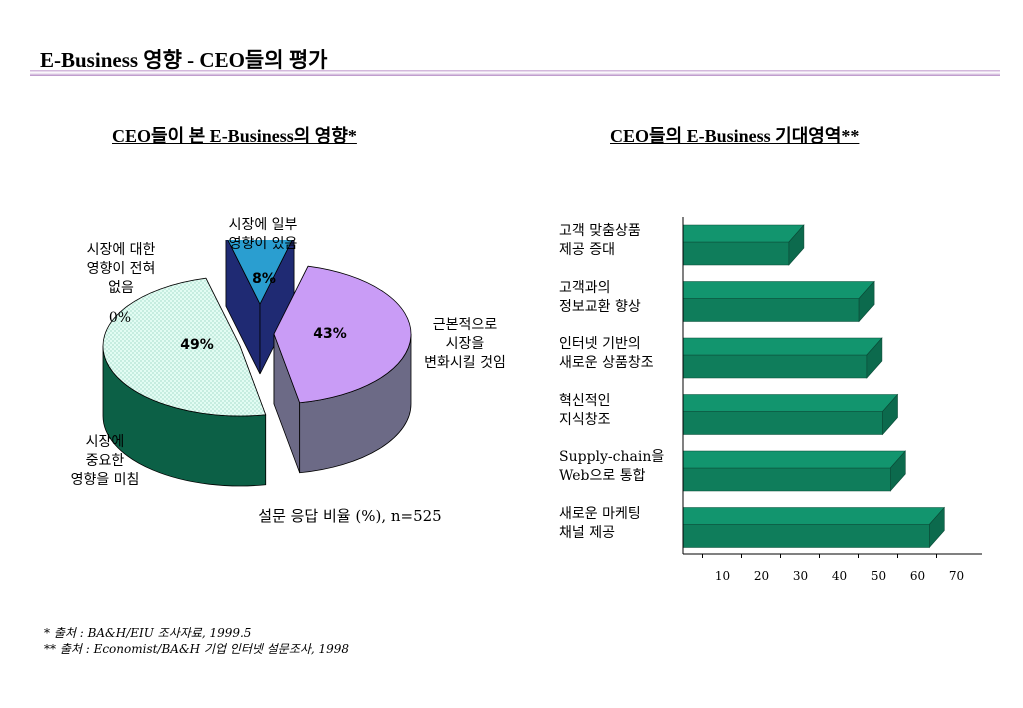 This screenshot has height=708, width=1023. I want to click on bar-chart, so click(832, 387).